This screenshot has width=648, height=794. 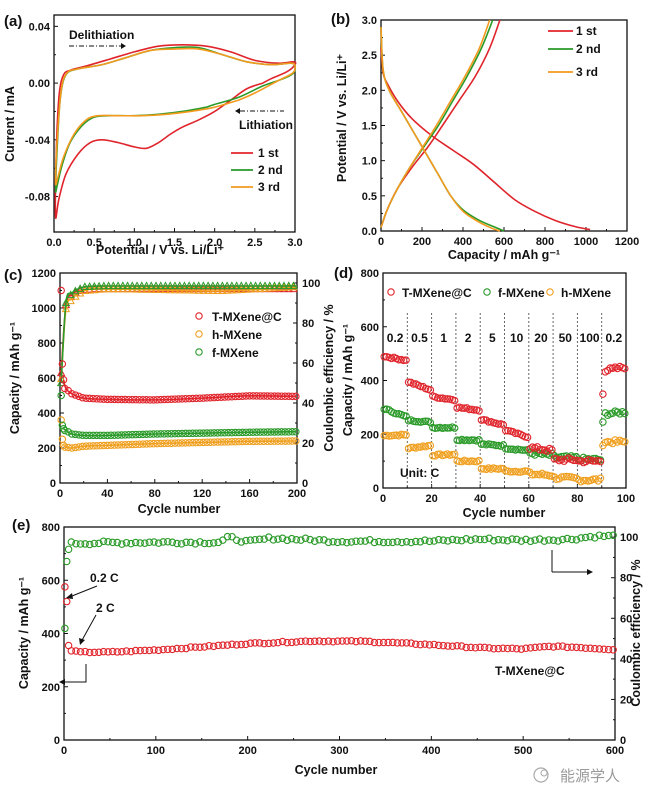 I want to click on rate-label: 50, so click(x=566, y=338).